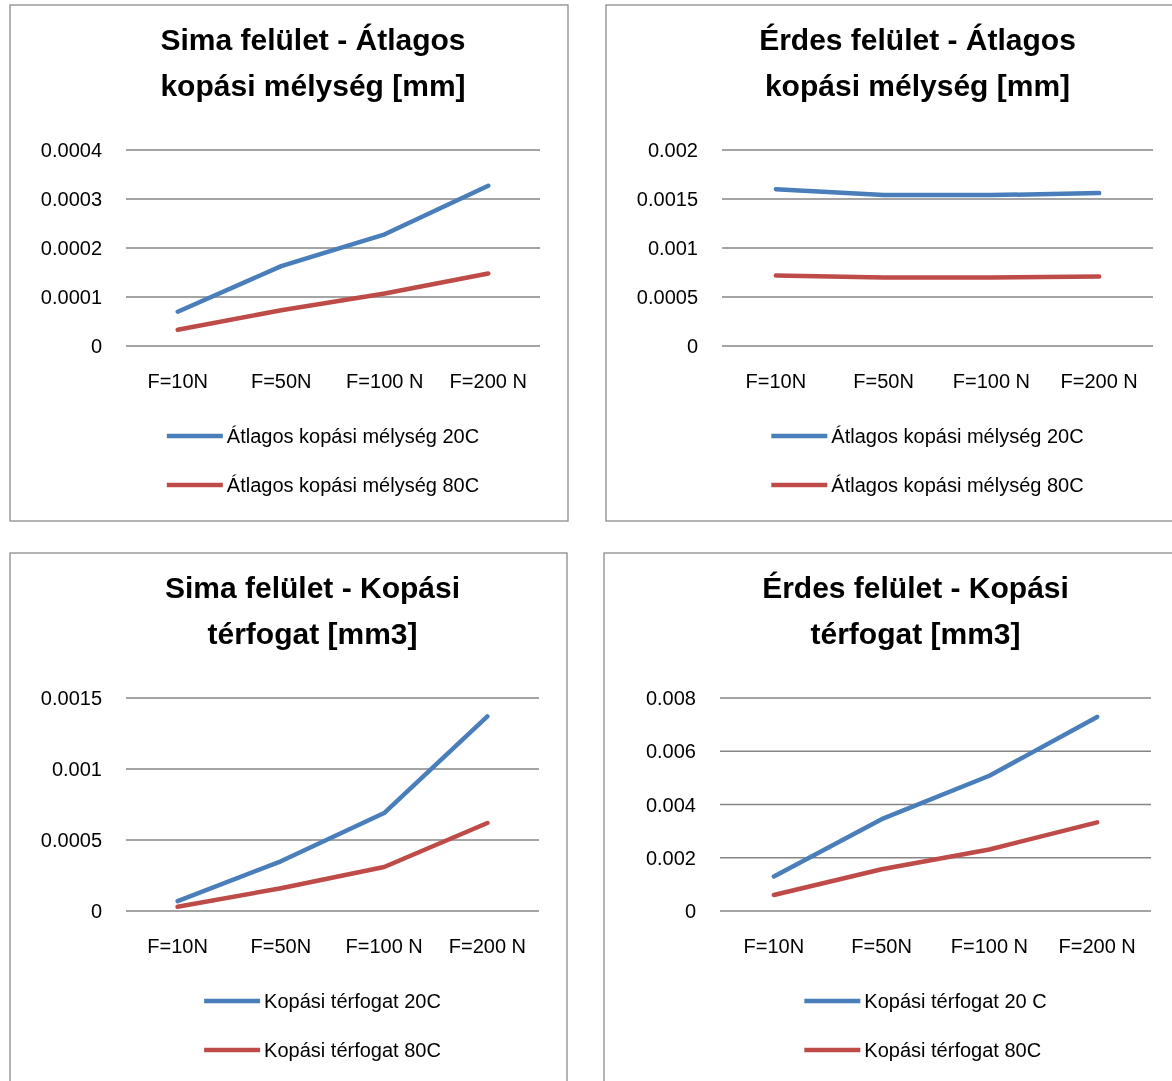 The image size is (1172, 1081). Describe the element at coordinates (955, 1001) in the screenshot. I see `legend-label: Kopási térfogat 20 C` at that location.